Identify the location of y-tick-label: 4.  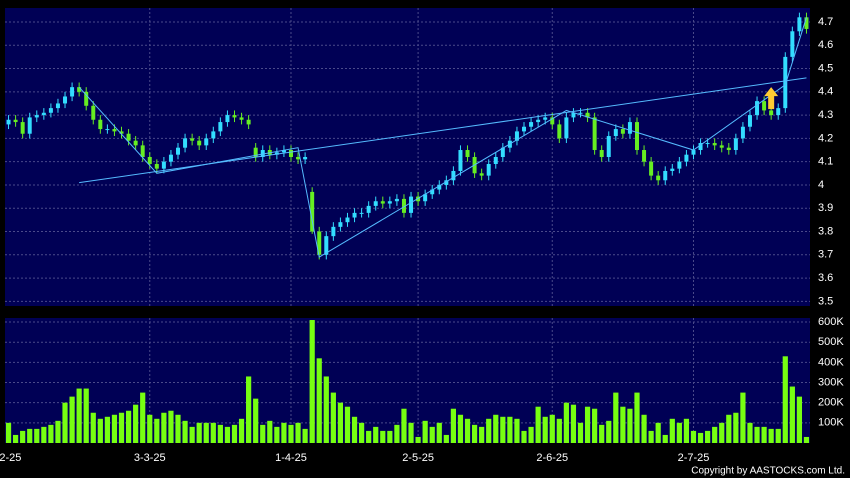
(821, 185).